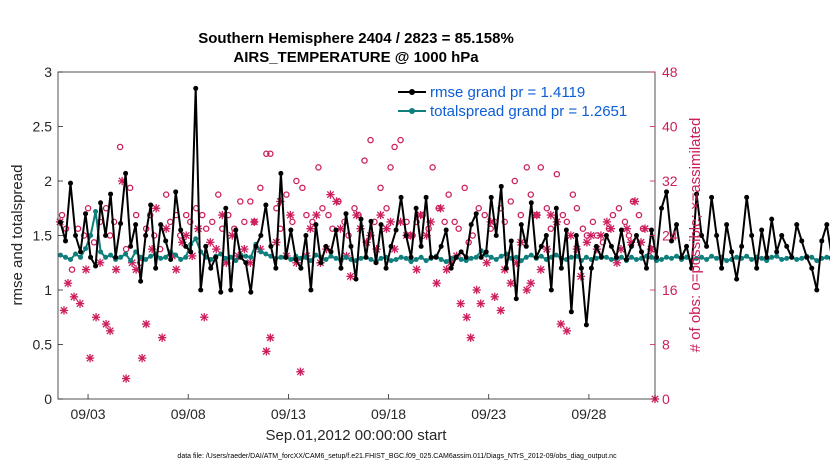  Describe the element at coordinates (48, 72) in the screenshot. I see `left-tick-label: 3` at that location.